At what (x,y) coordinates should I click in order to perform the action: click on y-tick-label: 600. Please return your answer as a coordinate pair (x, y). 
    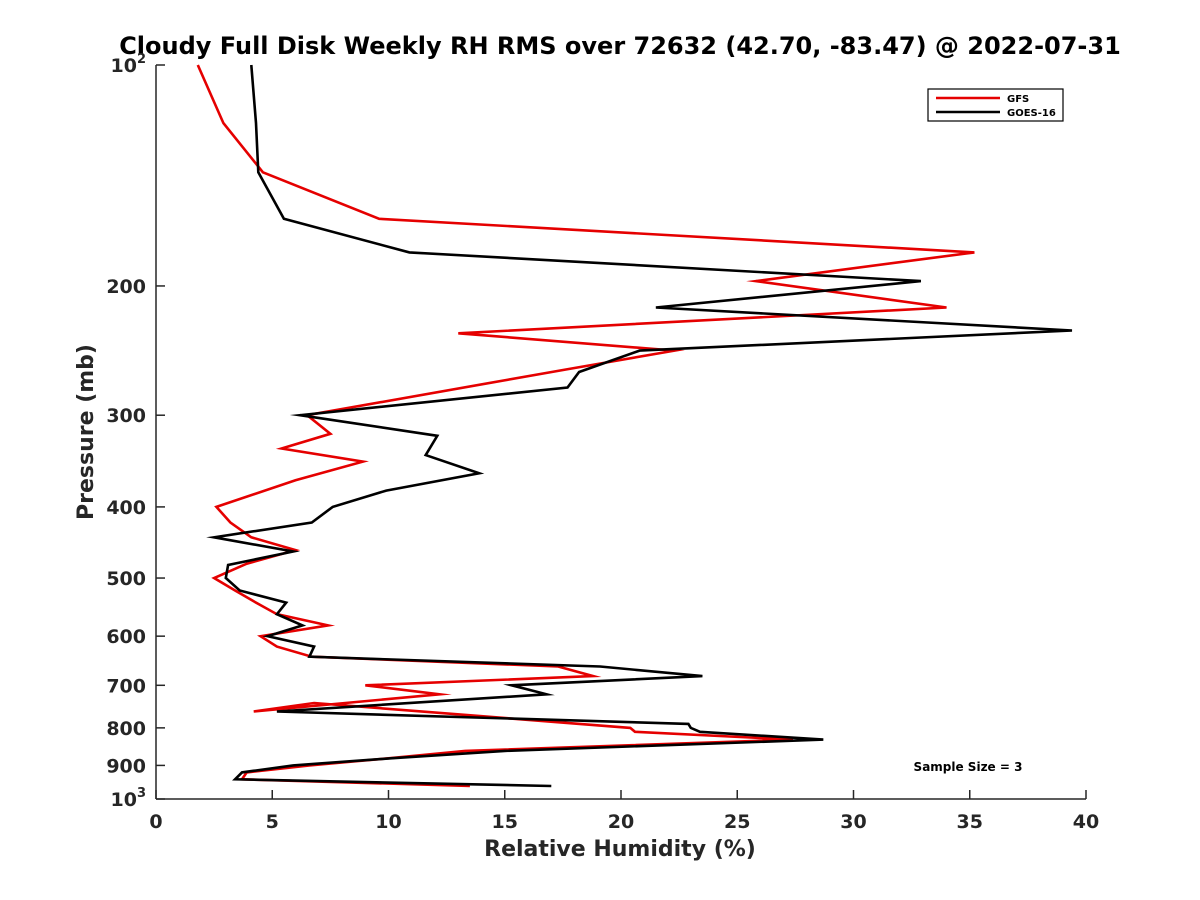
    Looking at the image, I should click on (126, 637).